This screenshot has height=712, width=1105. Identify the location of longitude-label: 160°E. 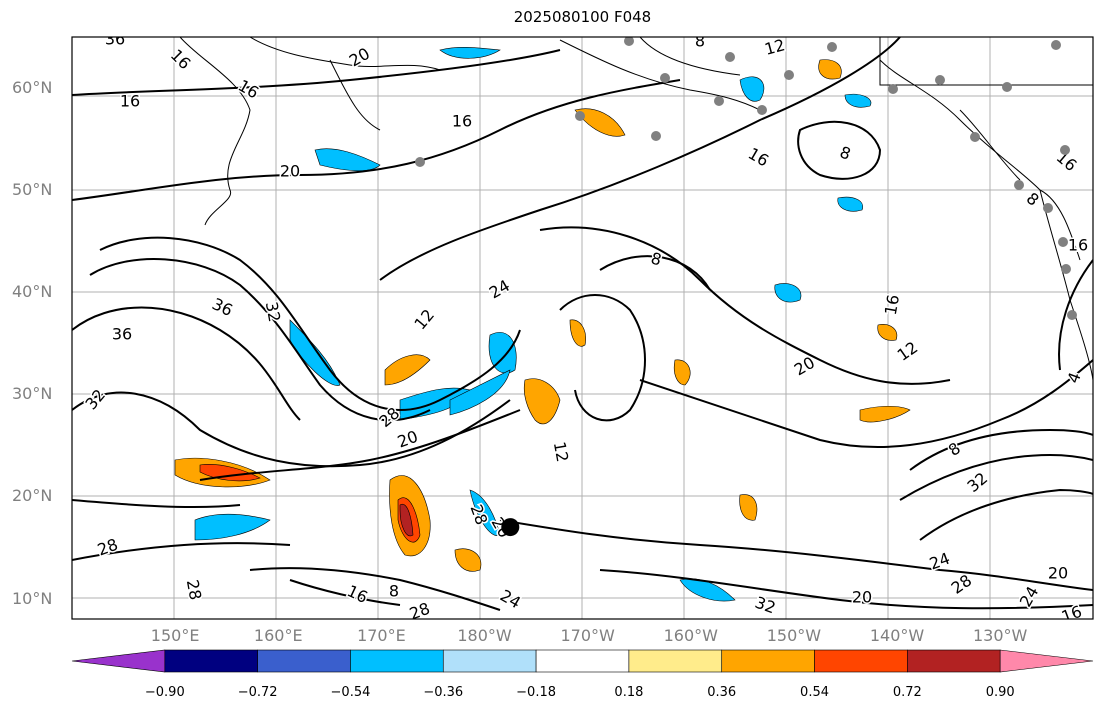
(278, 635).